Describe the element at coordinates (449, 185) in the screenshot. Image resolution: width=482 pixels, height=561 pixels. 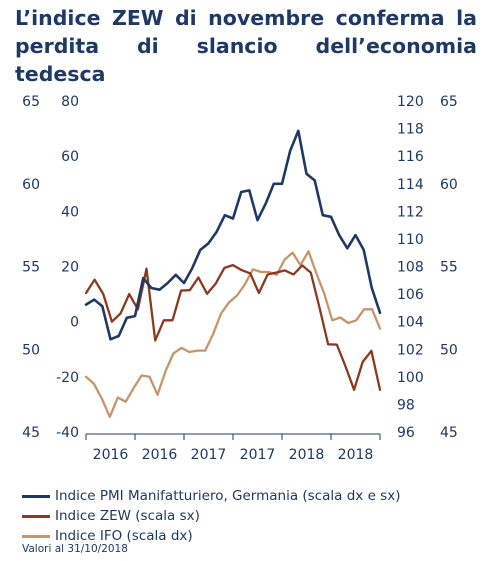
I see `y-tick-label-right-outer: 60` at that location.